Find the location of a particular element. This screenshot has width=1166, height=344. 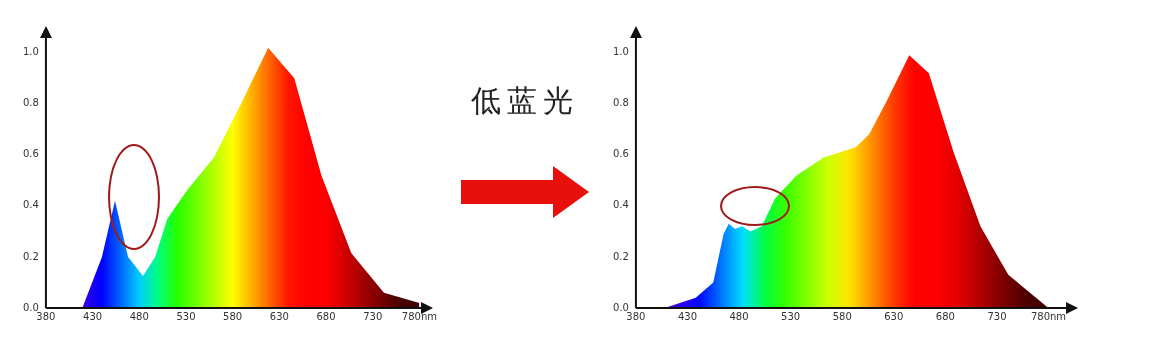

text: 低蓝光 is located at coordinates (525, 101).